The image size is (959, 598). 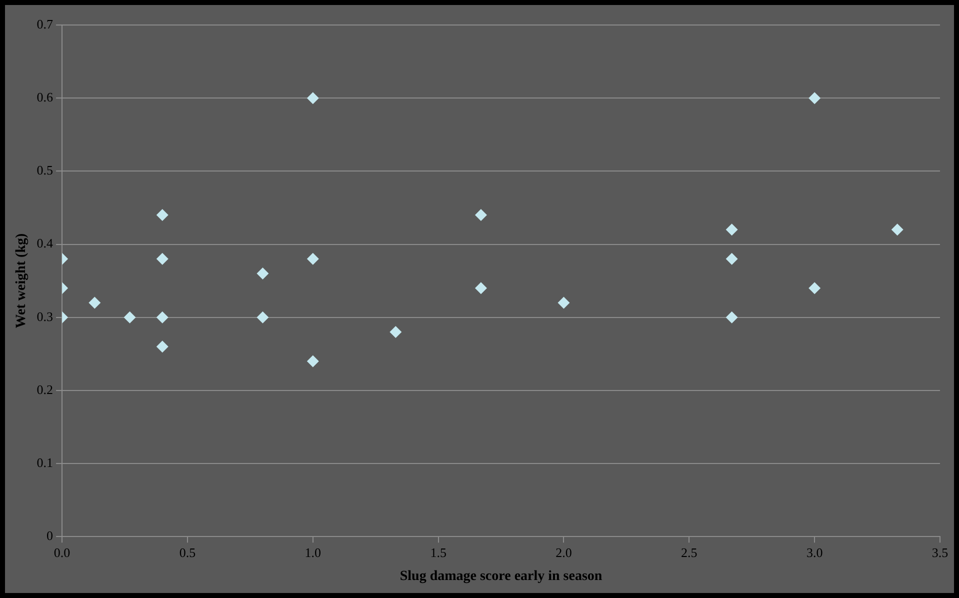 I want to click on y-tick-label: 0.1, so click(x=45, y=462).